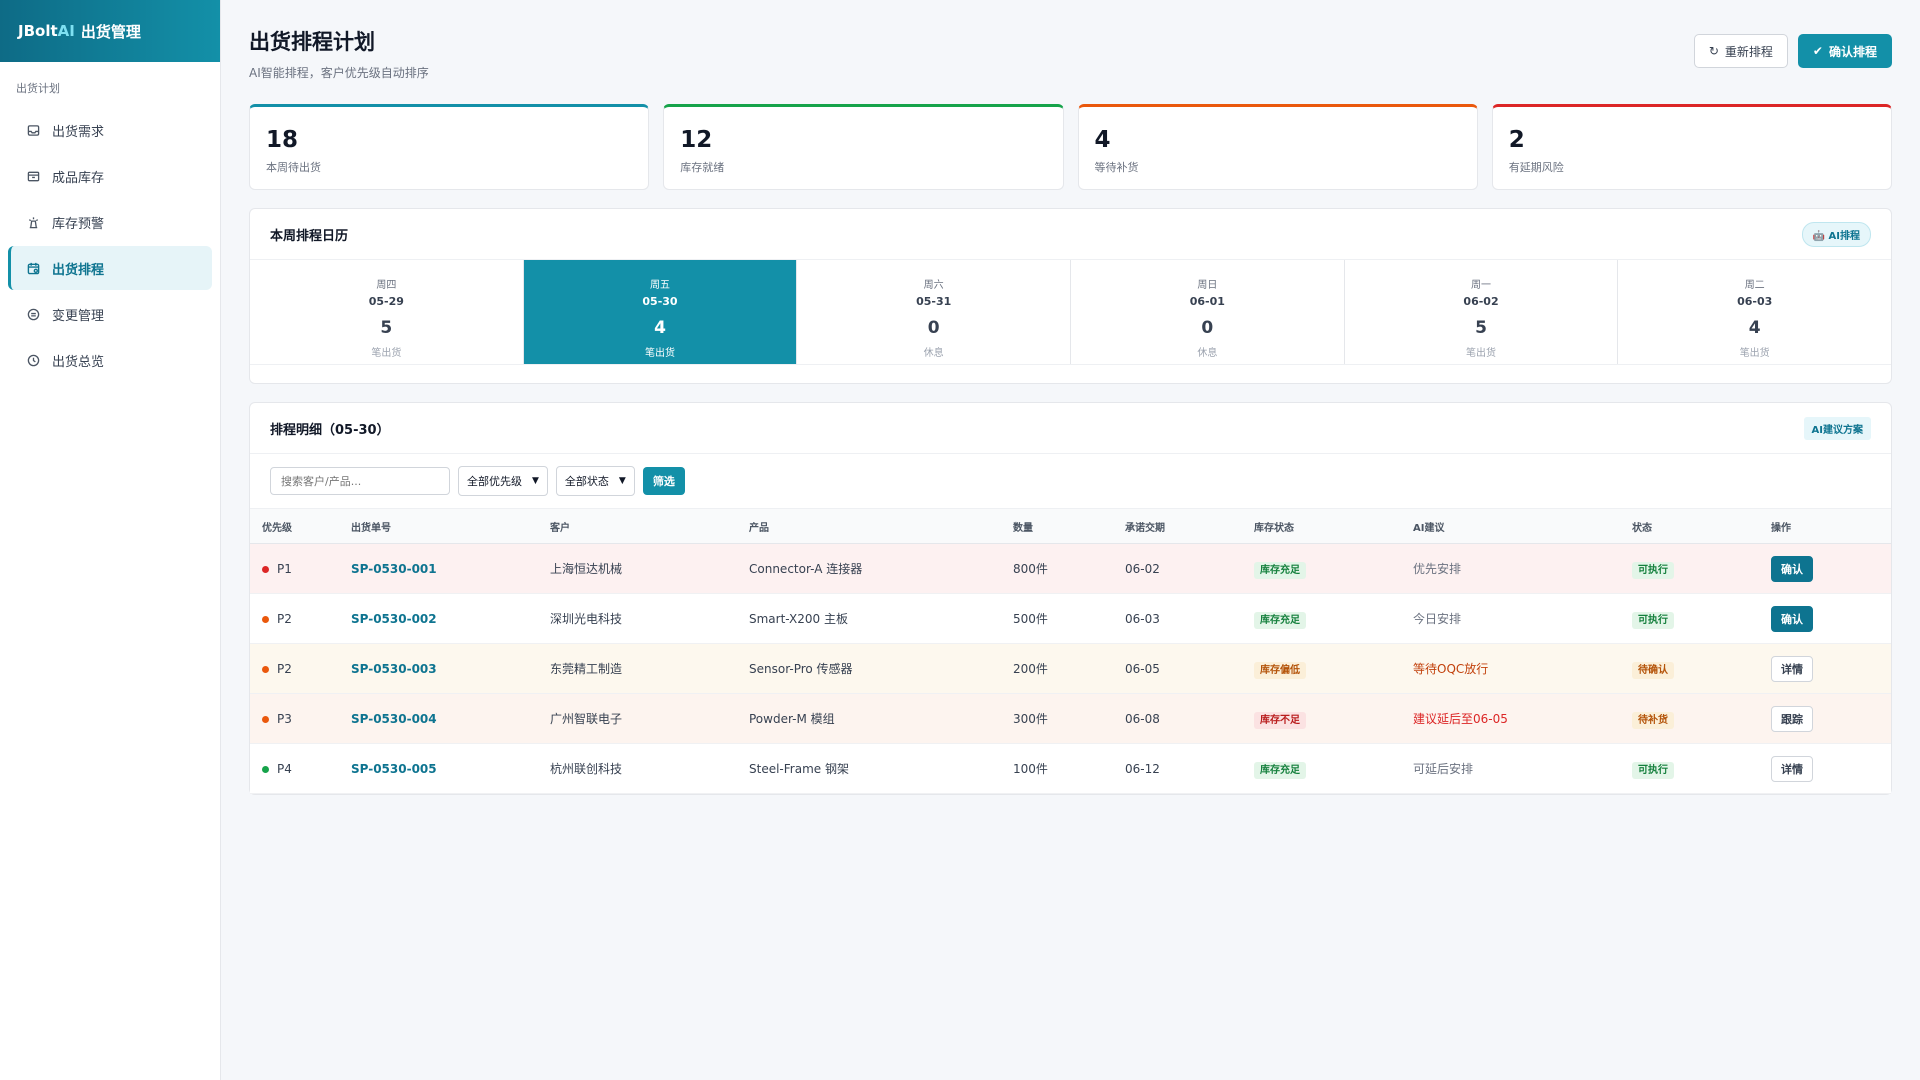 Image resolution: width=1920 pixels, height=1080 pixels. I want to click on table-header-row: 优先级 出货单号 客户 产品 数量 承诺交期 库存状态 AI建议 状态 操作, so click(1070, 526).